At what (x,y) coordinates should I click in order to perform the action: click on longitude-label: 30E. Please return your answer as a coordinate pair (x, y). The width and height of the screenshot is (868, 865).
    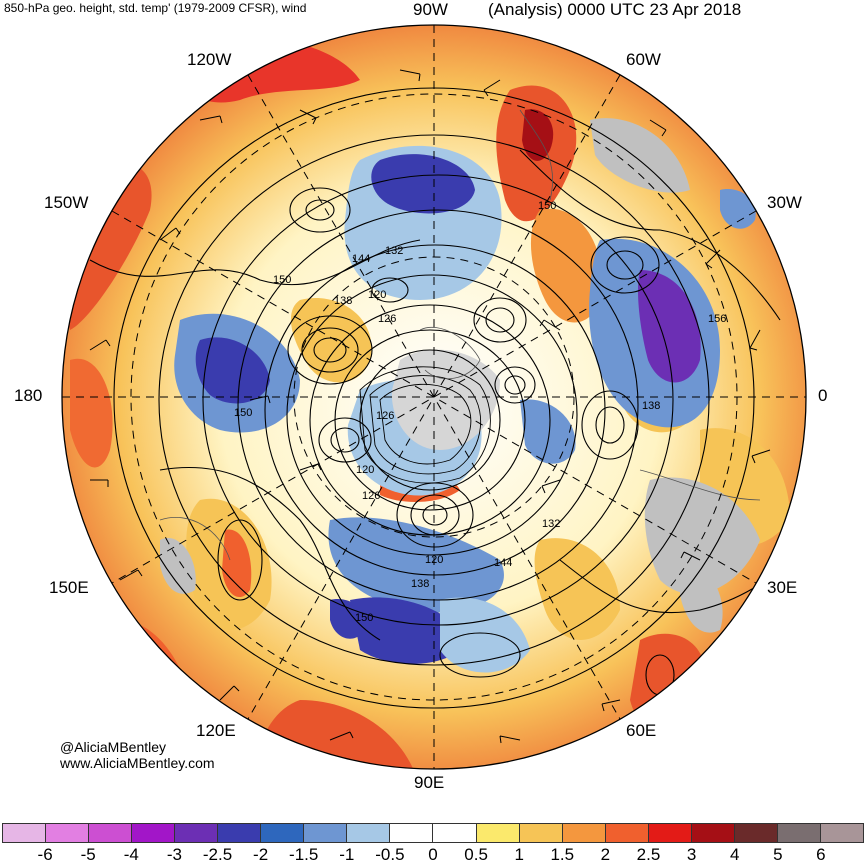
    Looking at the image, I should click on (782, 587).